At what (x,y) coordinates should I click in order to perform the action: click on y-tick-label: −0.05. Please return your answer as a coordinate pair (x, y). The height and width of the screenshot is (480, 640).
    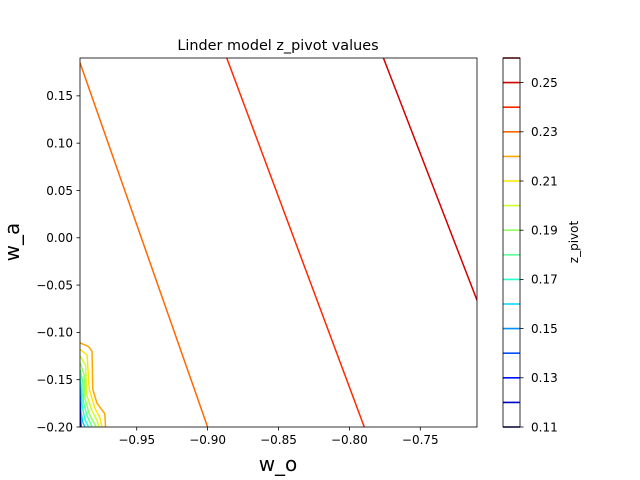
    Looking at the image, I should click on (54, 285).